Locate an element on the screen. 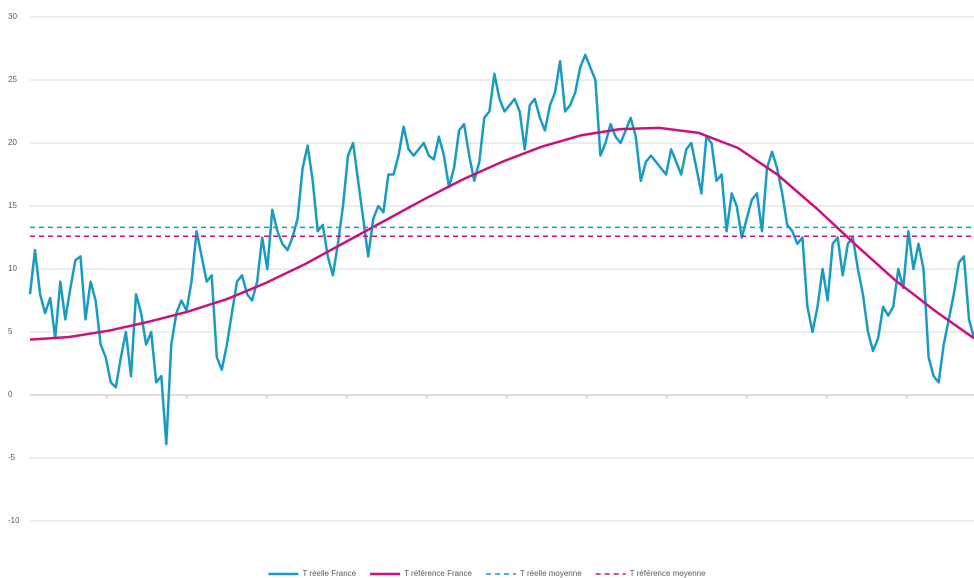 Image resolution: width=974 pixels, height=578 pixels. x-axis-ticks is located at coordinates (507, 397).